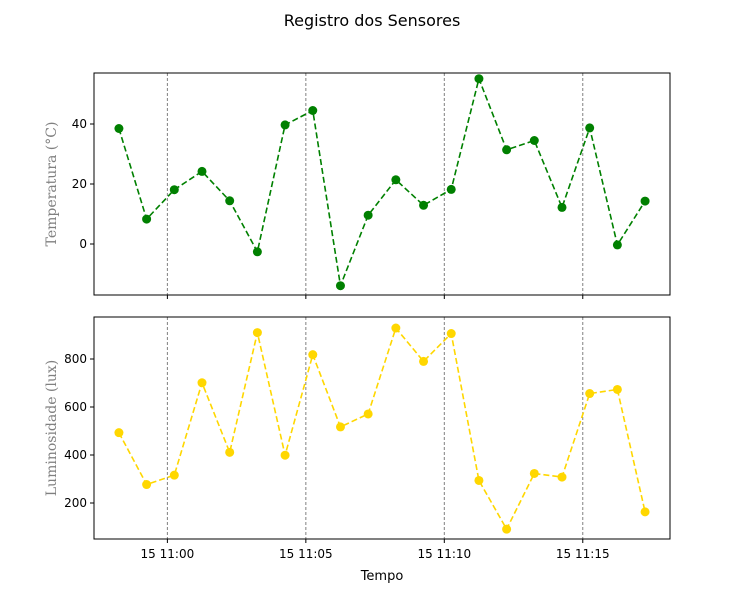 Image resolution: width=744 pixels, height=606 pixels. What do you see at coordinates (79, 124) in the screenshot?
I see `y-tick-label: 40` at bounding box center [79, 124].